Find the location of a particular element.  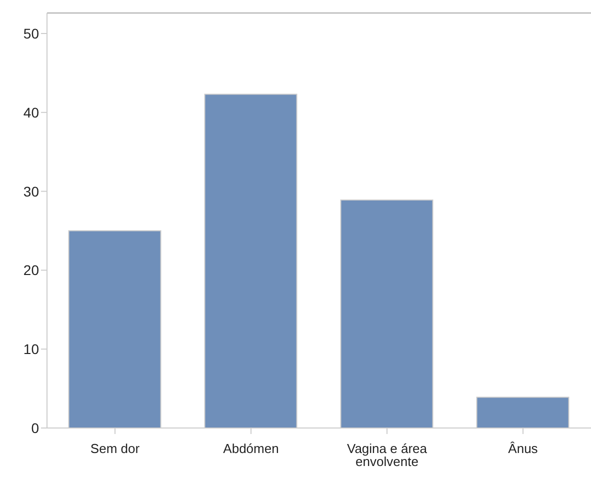

y-tick-label: 30 is located at coordinates (31, 191).